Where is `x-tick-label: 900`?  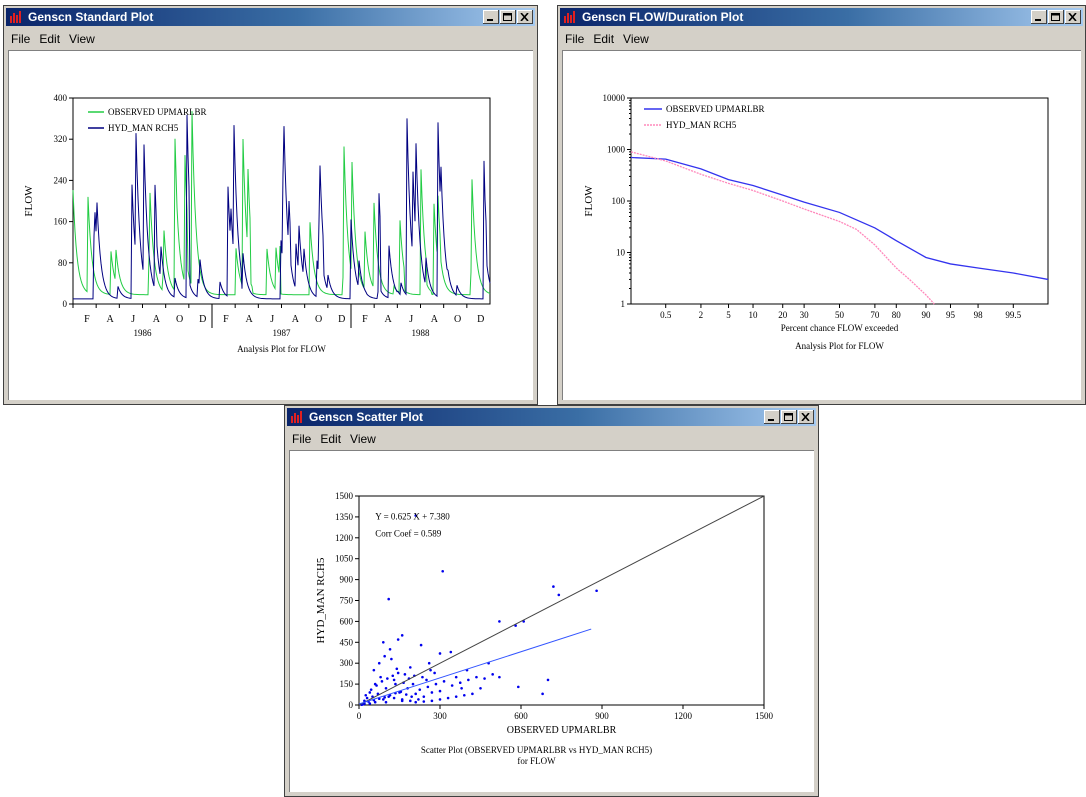
x-tick-label: 900 is located at coordinates (602, 716).